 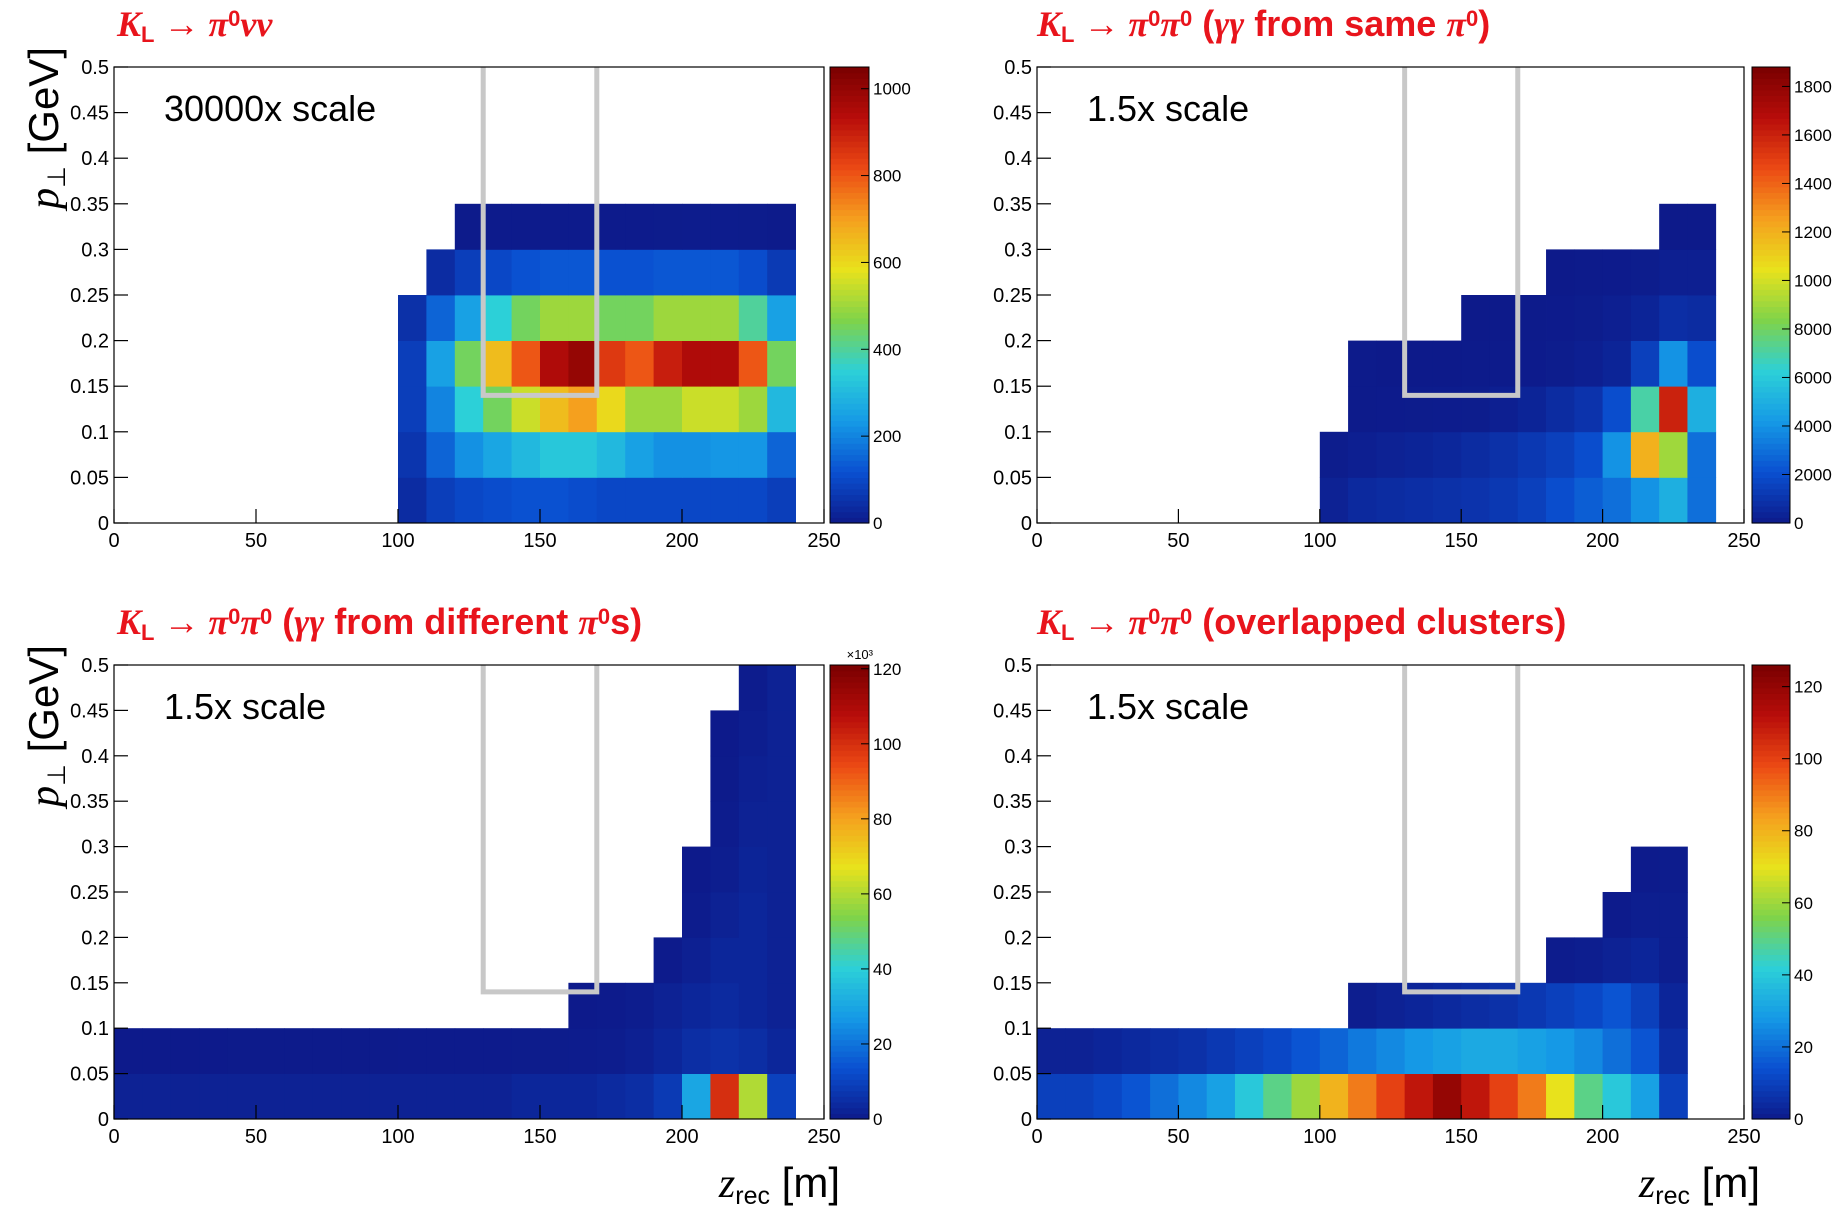 I want to click on panel-title: KL → π0νν, so click(x=194, y=25).